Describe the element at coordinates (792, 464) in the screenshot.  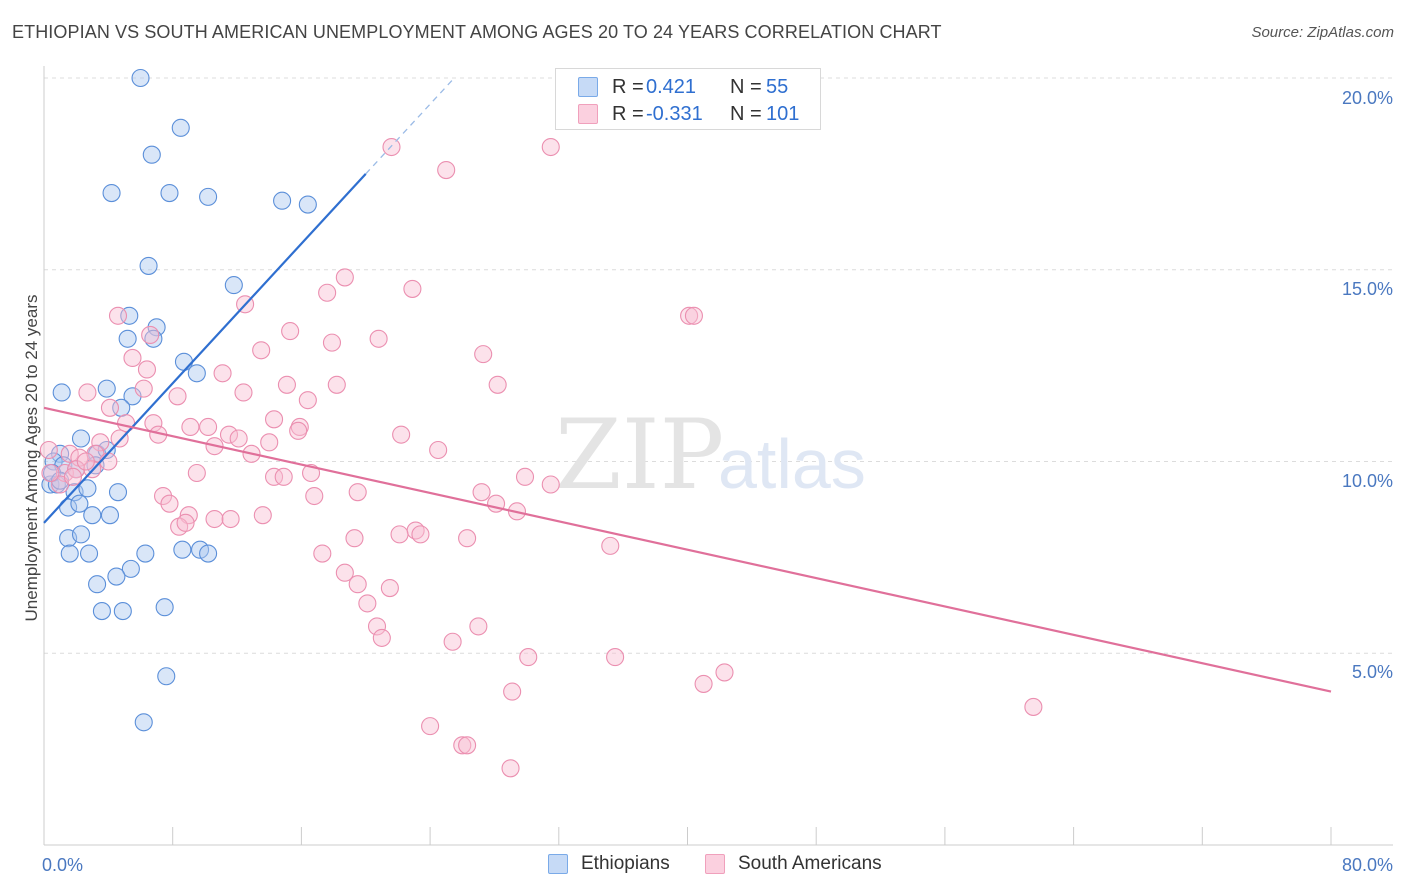
I see `watermark-atlas: atlas` at that location.